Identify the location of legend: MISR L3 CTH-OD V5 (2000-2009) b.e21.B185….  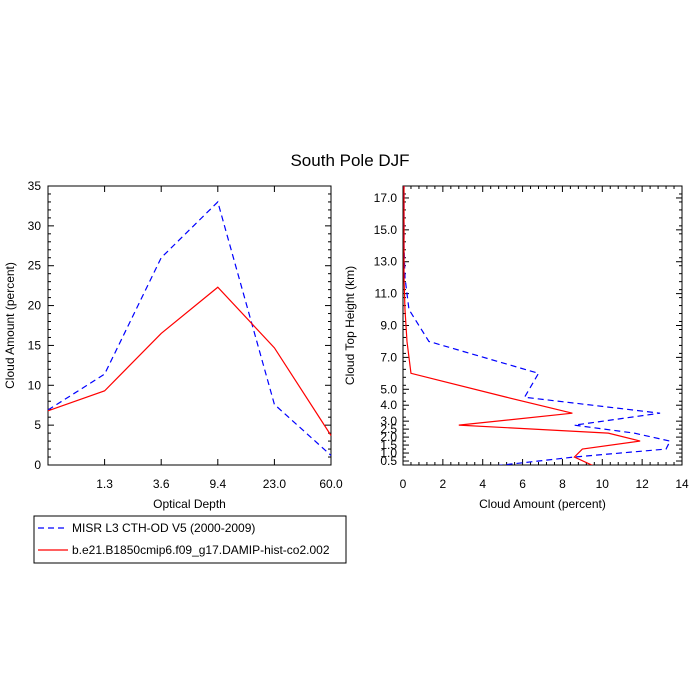
(190, 539).